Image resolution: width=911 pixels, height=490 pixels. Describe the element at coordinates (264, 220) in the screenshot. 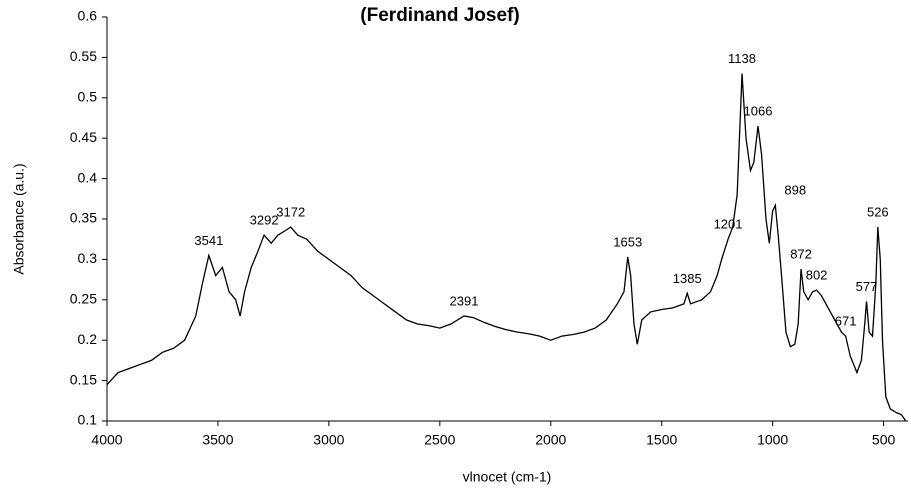

I see `peak-label: 3292` at that location.